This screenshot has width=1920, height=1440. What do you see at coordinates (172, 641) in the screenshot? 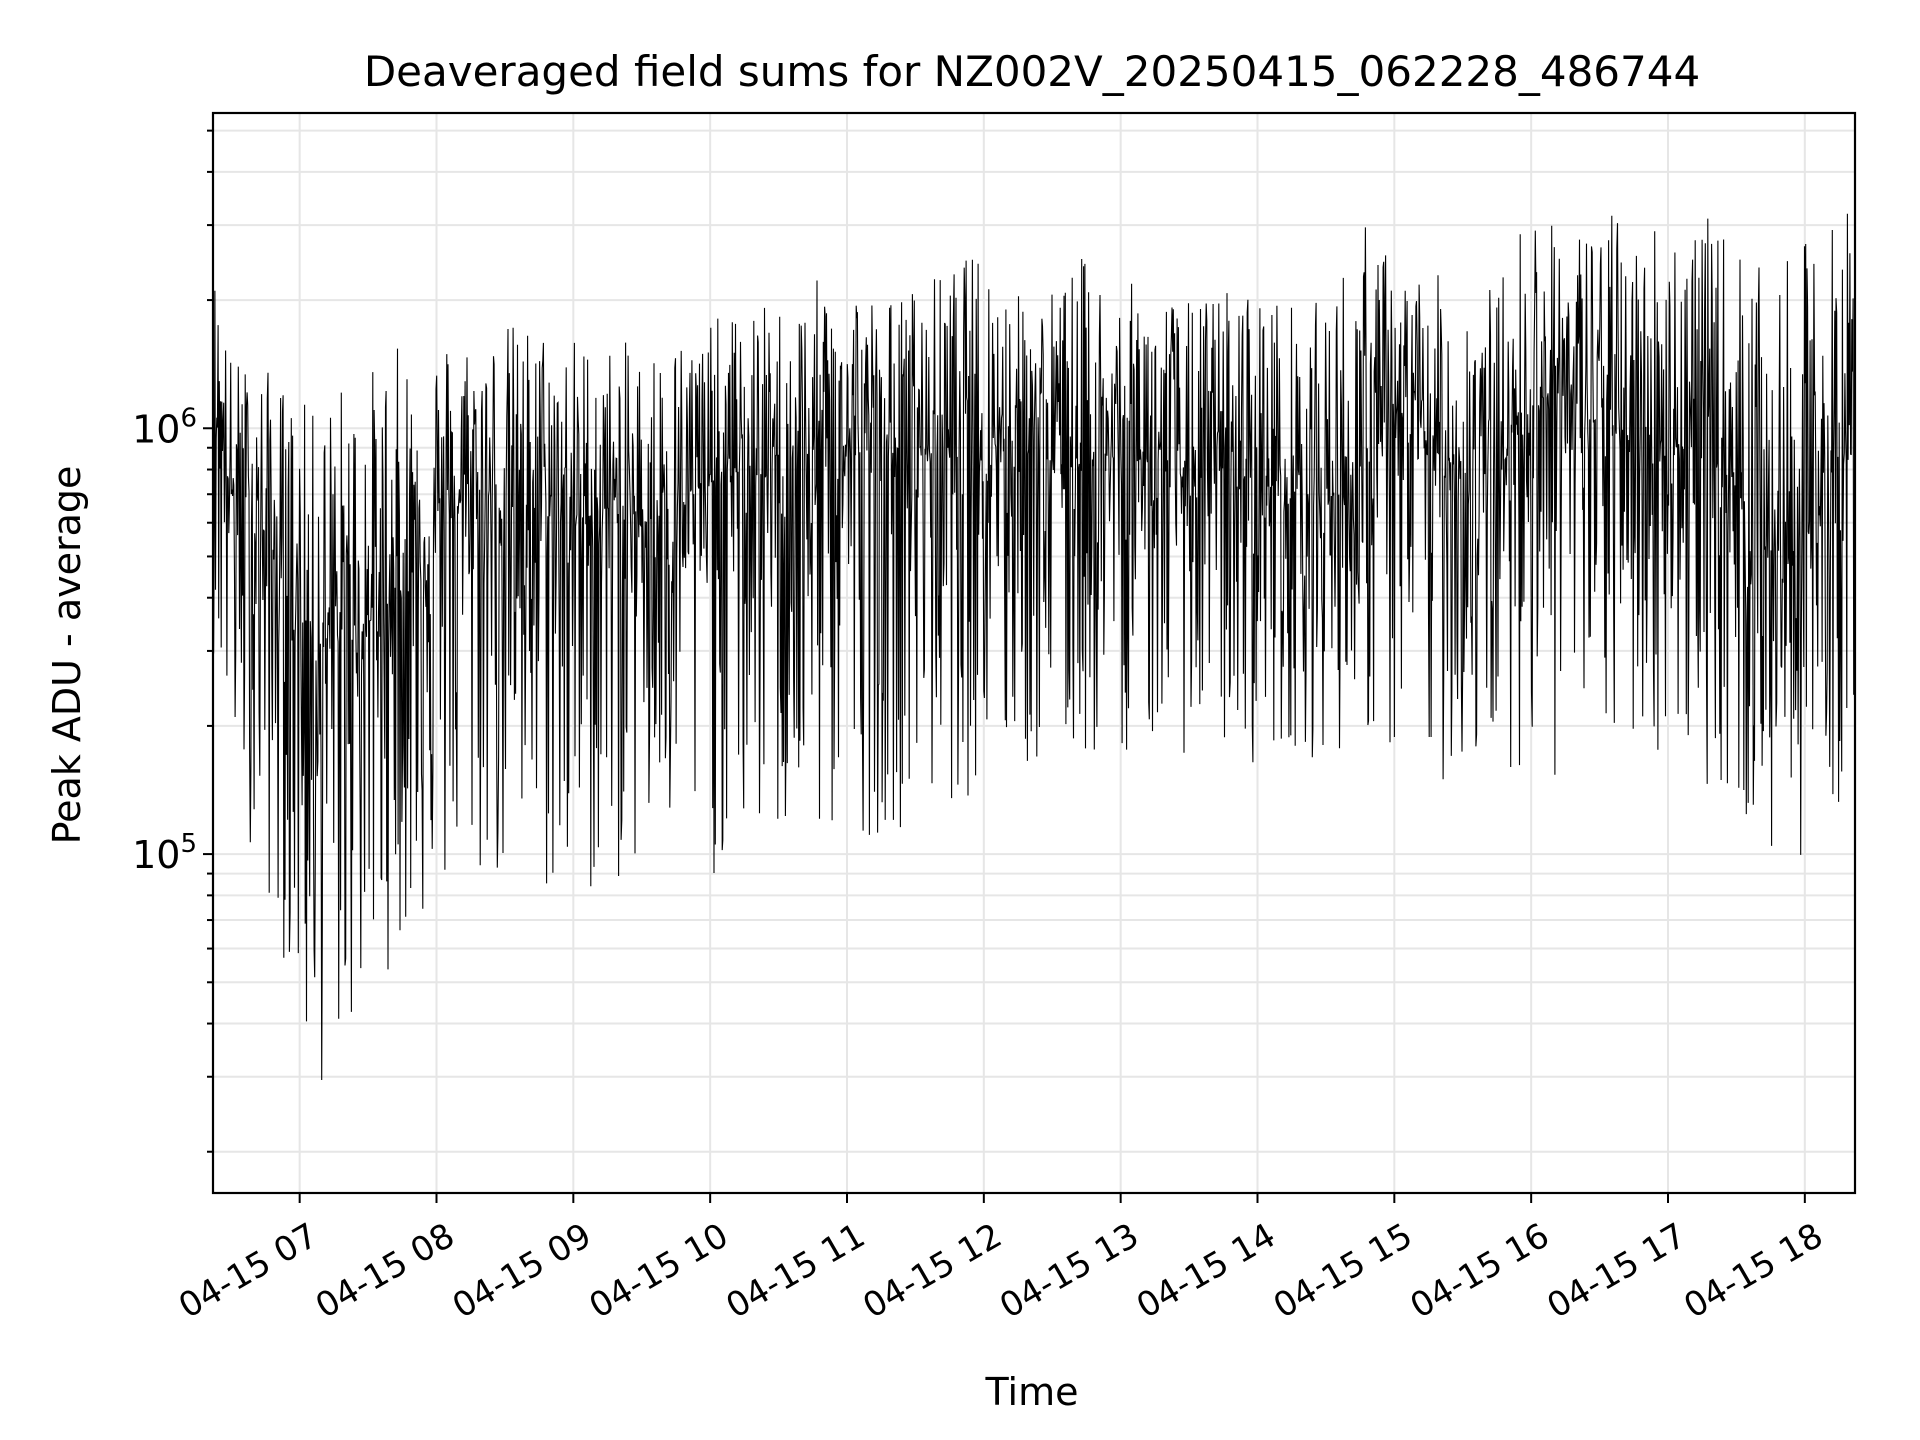
I see `y-axis: 105 106` at bounding box center [172, 641].